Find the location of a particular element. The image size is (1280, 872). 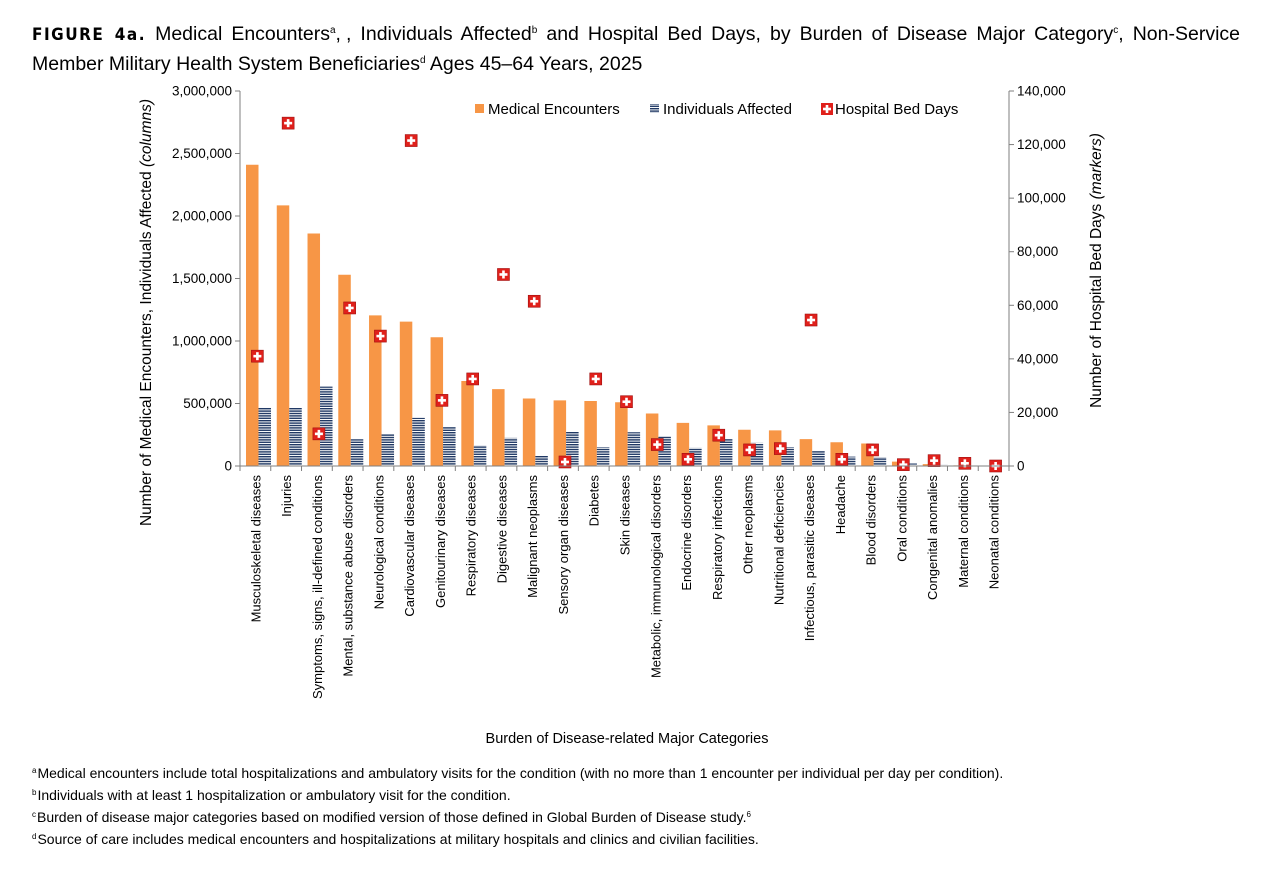

right-tick-label: 120,000 is located at coordinates (1041, 144).